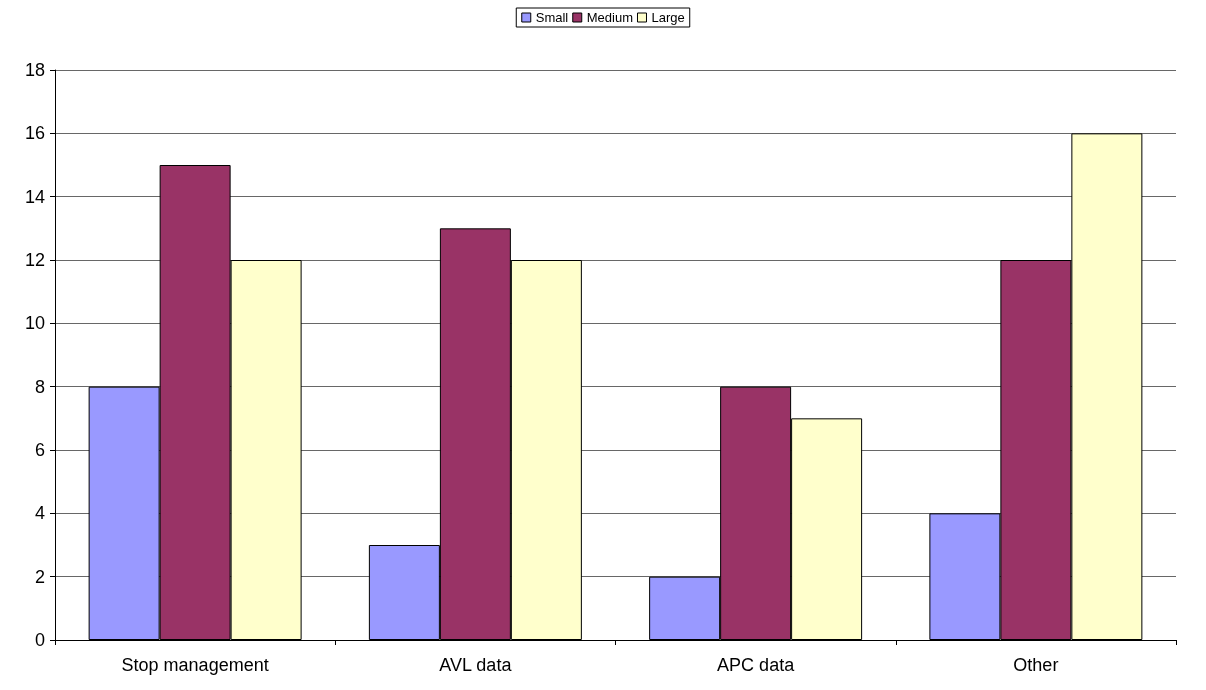 The width and height of the screenshot is (1206, 690). I want to click on x-tick-label: Stop management, so click(195, 665).